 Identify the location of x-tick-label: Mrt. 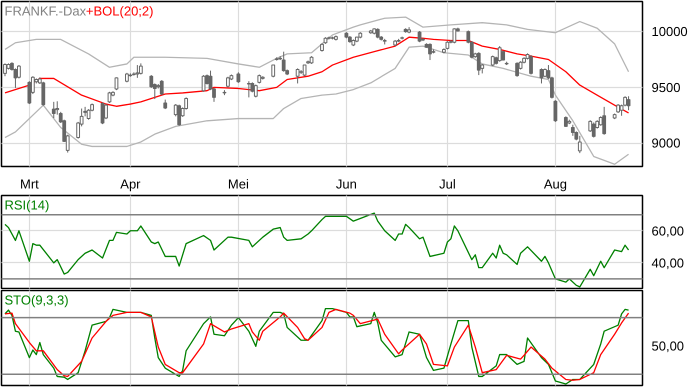
(30, 184).